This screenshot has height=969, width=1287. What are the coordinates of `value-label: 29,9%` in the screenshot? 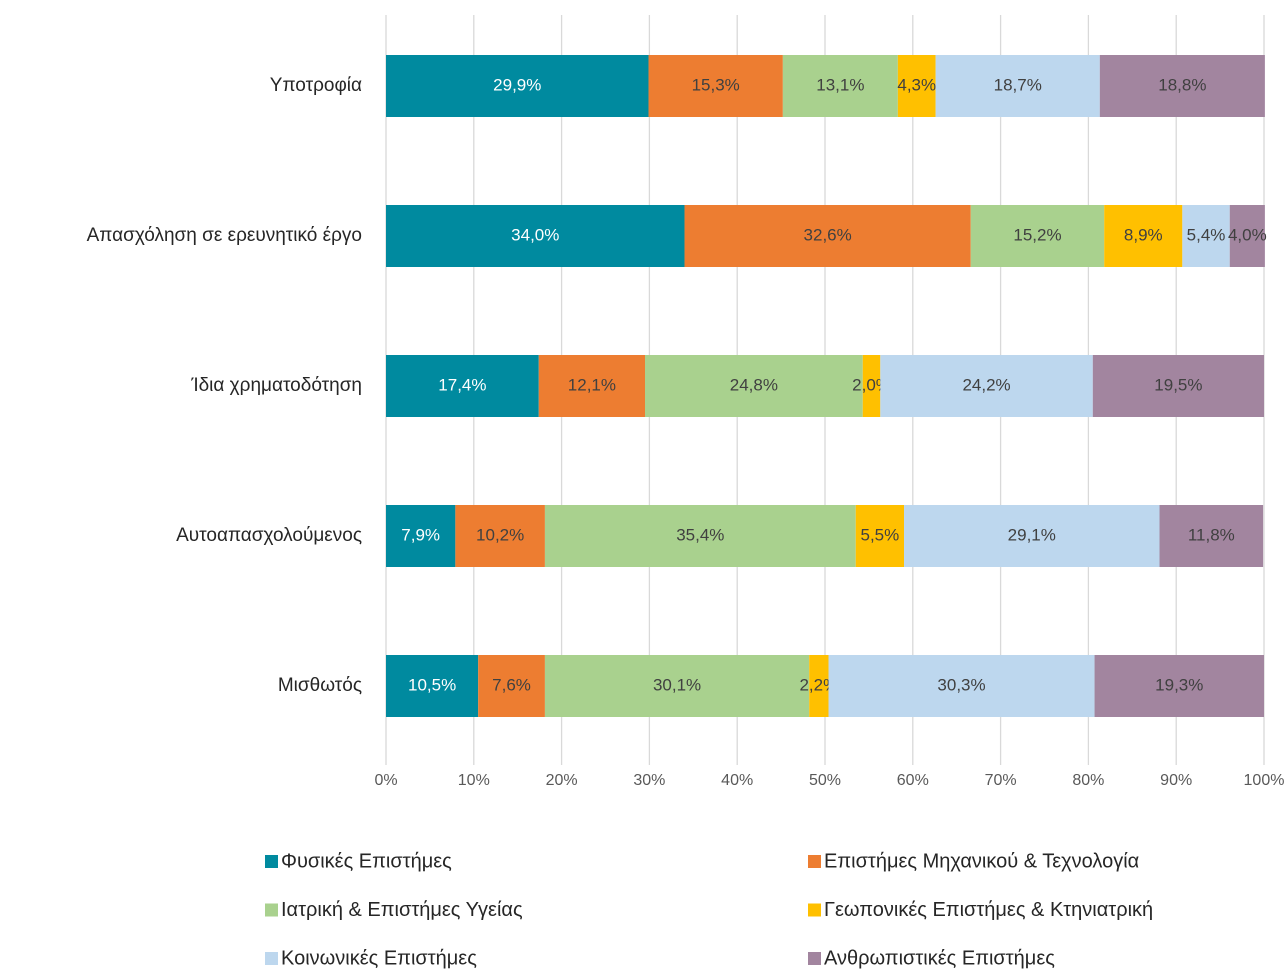 It's located at (517, 84).